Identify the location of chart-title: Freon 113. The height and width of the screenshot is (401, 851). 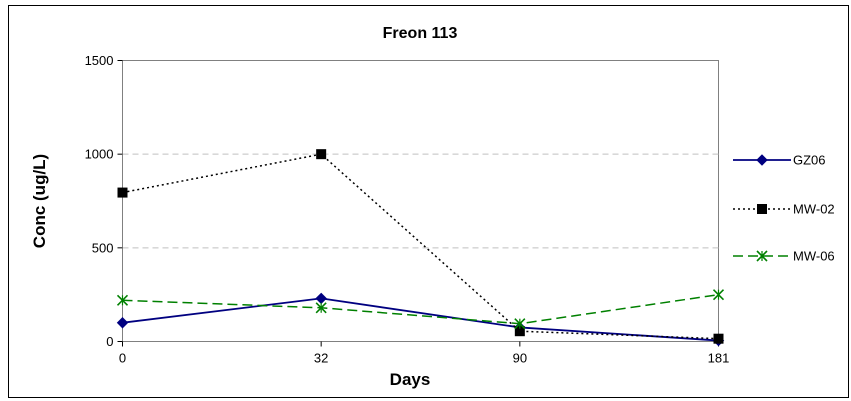
(420, 33).